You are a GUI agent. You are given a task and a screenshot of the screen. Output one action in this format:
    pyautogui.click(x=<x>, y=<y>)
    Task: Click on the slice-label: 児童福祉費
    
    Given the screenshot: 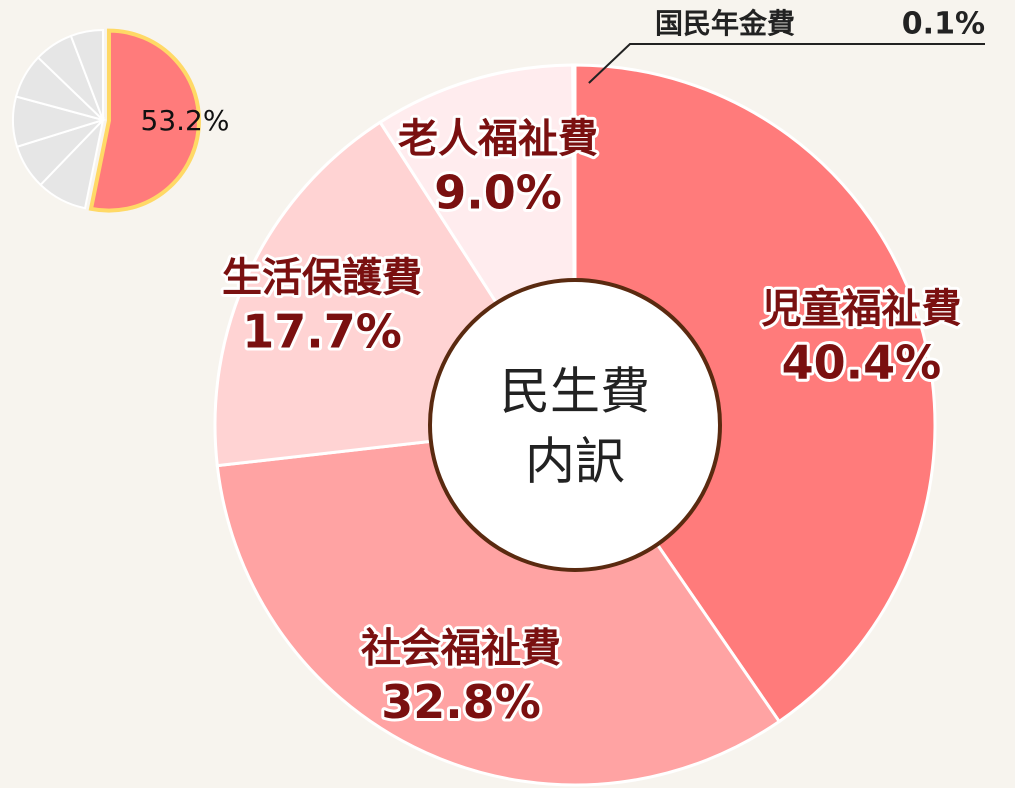 What is the action you would take?
    pyautogui.click(x=861, y=309)
    